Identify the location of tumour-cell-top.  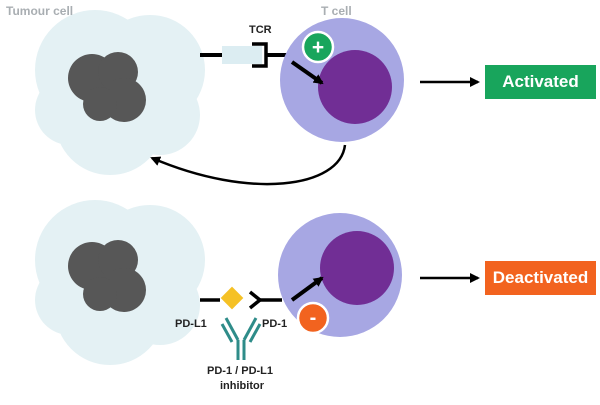
(120, 92).